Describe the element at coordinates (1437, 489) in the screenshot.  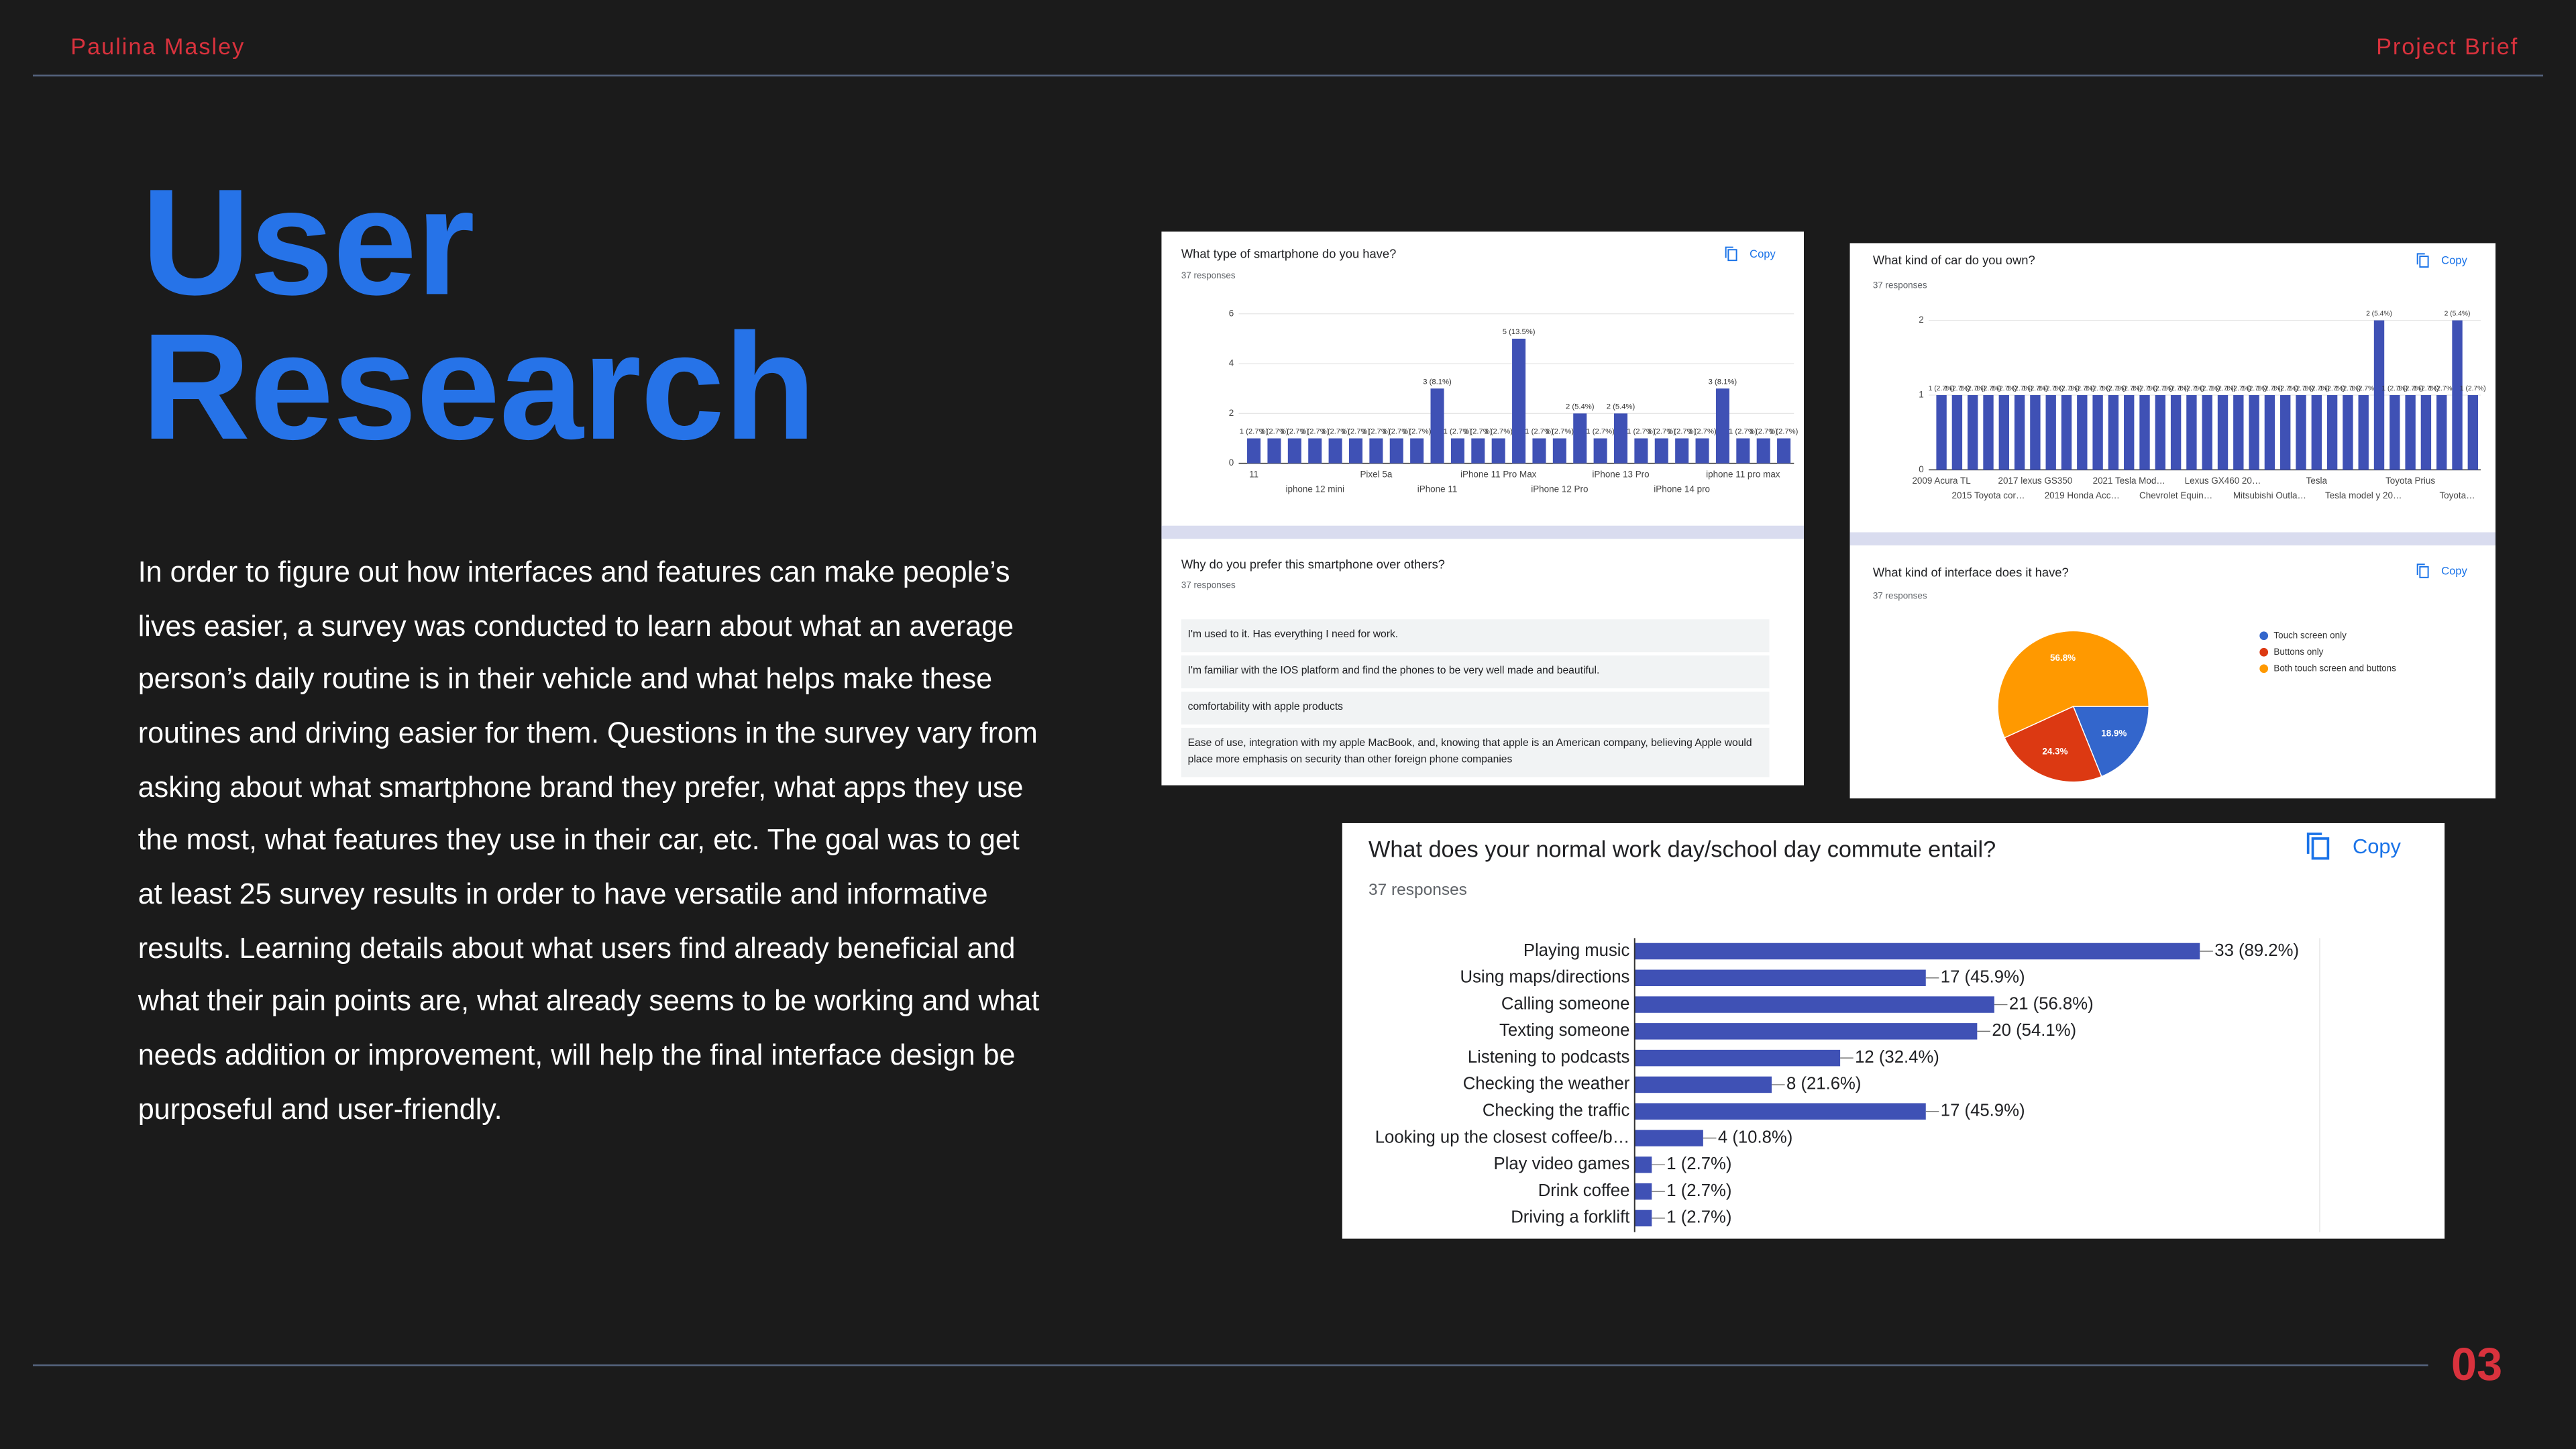
I see `x-tick-label: iPhone 11` at that location.